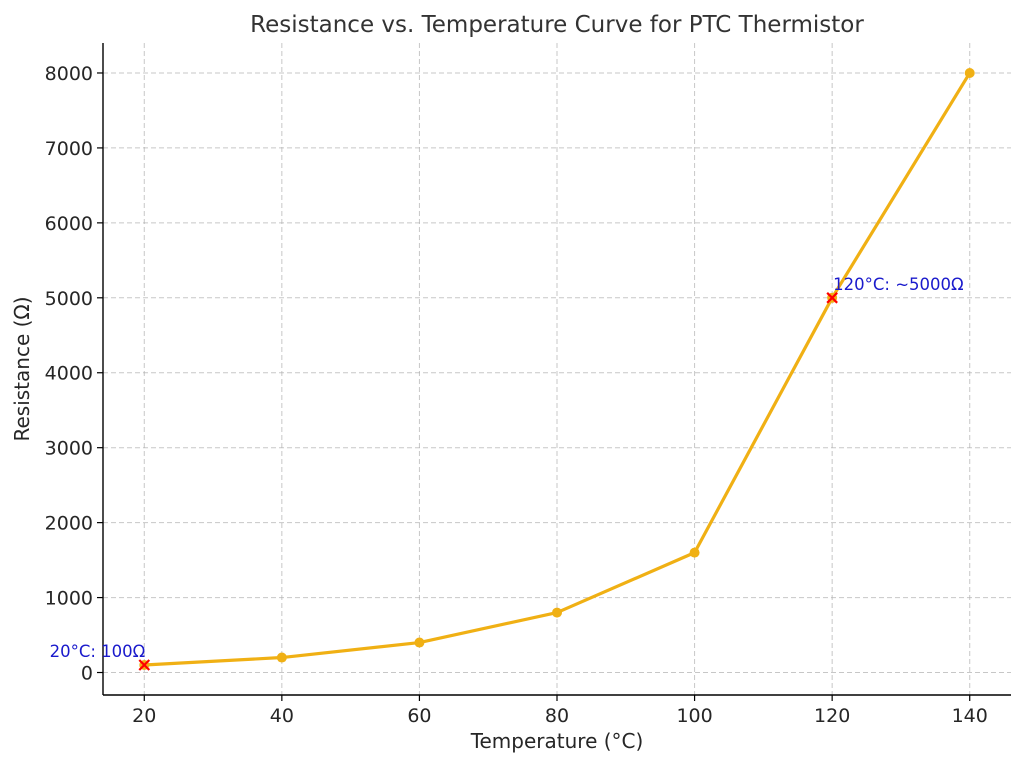 Image resolution: width=1024 pixels, height=769 pixels. What do you see at coordinates (832, 716) in the screenshot?
I see `x-tick-label: 120` at bounding box center [832, 716].